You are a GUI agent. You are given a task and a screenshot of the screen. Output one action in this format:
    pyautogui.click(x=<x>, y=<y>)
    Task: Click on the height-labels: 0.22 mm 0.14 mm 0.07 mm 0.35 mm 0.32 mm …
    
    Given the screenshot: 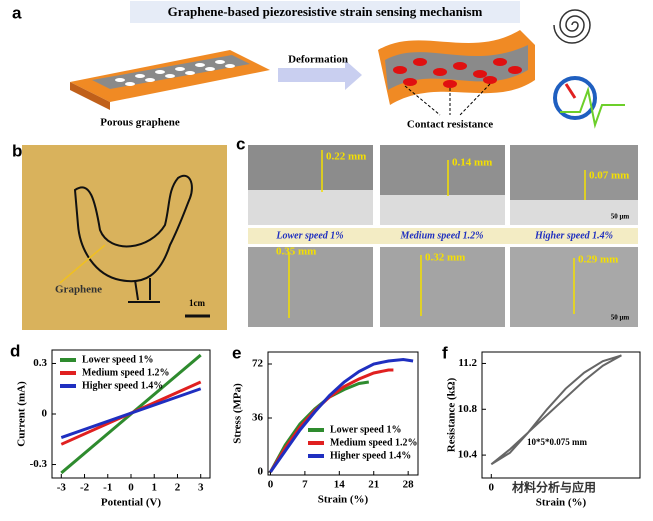 What is the action you would take?
    pyautogui.click(x=452, y=208)
    